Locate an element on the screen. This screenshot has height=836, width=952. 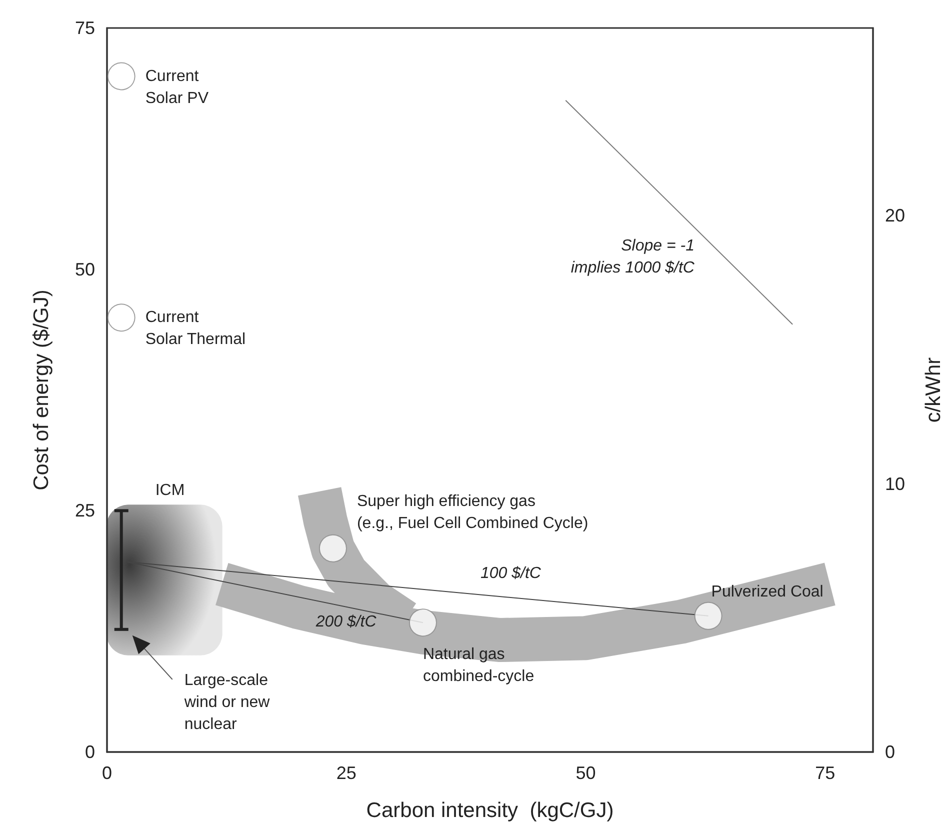
y-tick-label: 75 is located at coordinates (84, 28).